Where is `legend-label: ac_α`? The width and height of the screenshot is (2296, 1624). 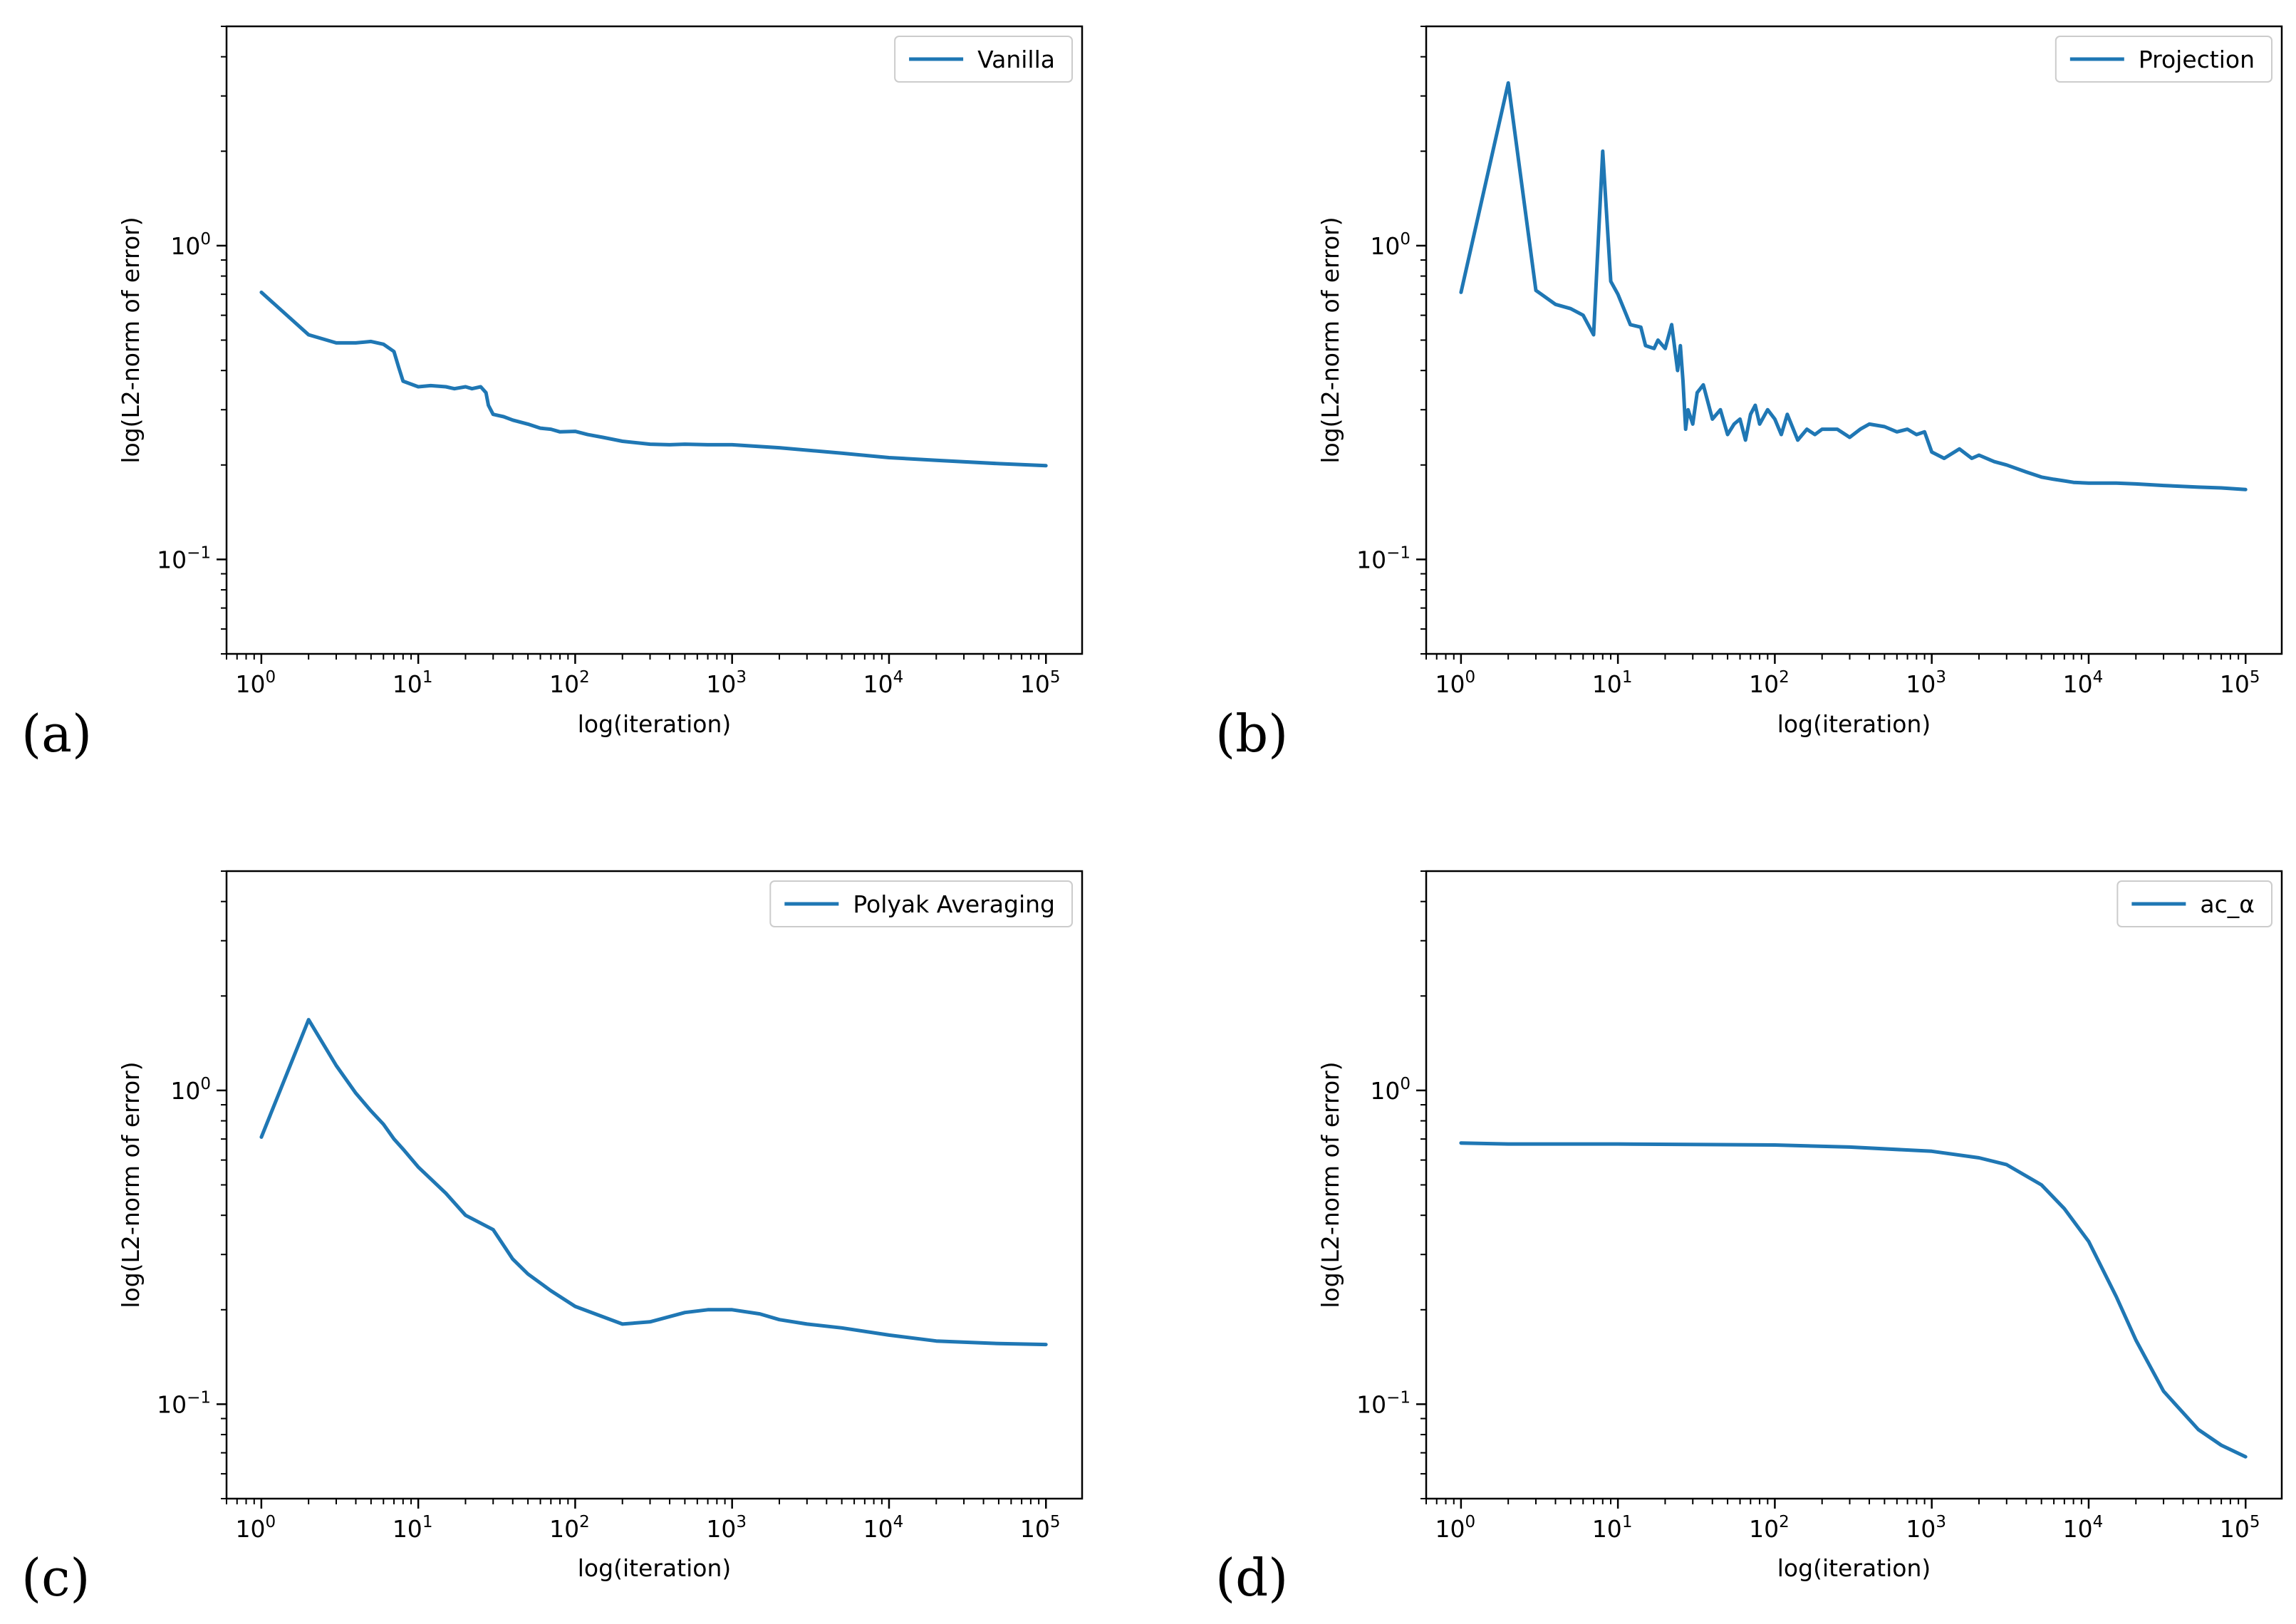 legend-label: ac_α is located at coordinates (2227, 904).